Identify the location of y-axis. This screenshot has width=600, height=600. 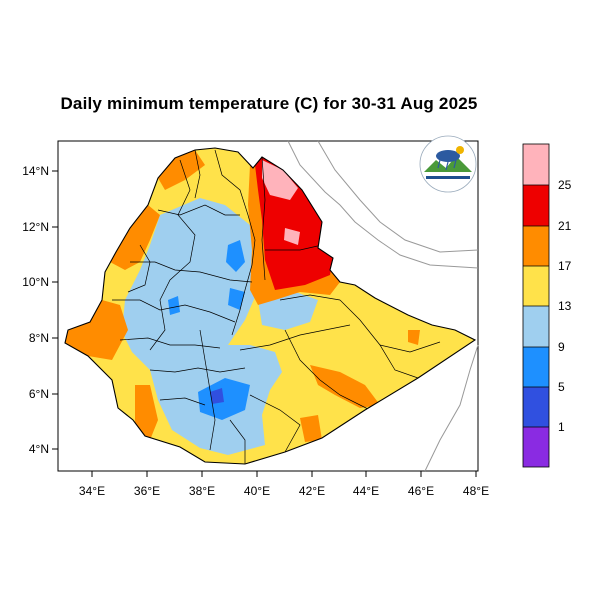
(55, 310).